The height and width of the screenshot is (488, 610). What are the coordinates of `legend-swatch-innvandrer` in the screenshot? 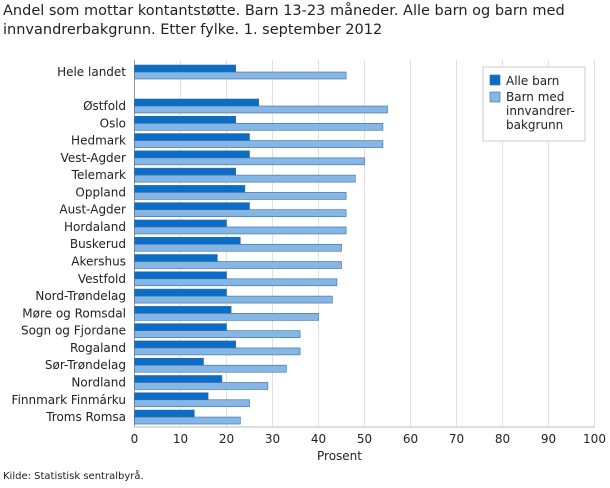 It's located at (495, 97).